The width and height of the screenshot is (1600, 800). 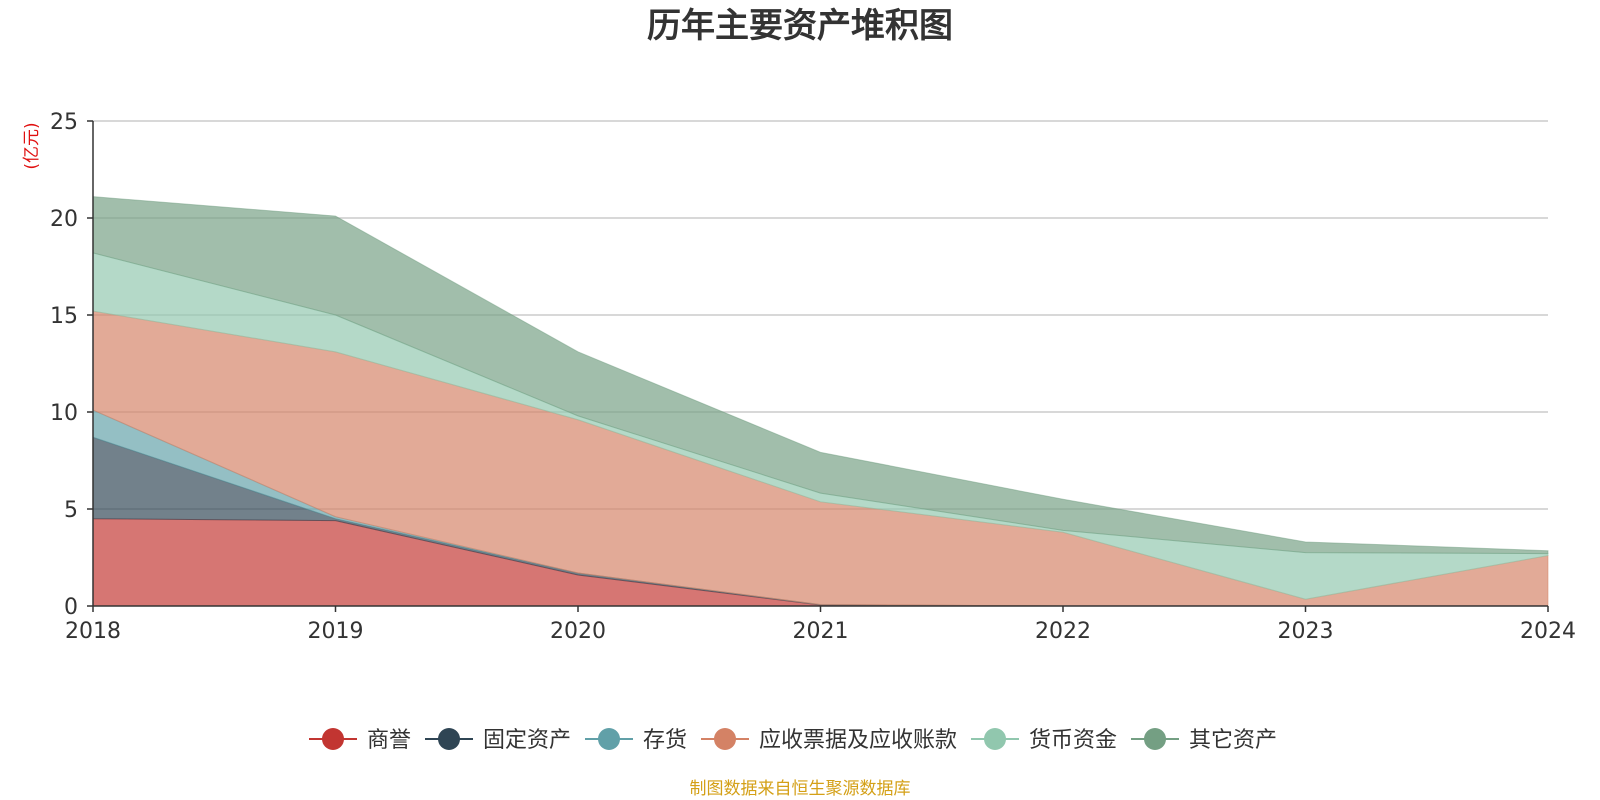 What do you see at coordinates (821, 631) in the screenshot?
I see `x-tick-label: 2021` at bounding box center [821, 631].